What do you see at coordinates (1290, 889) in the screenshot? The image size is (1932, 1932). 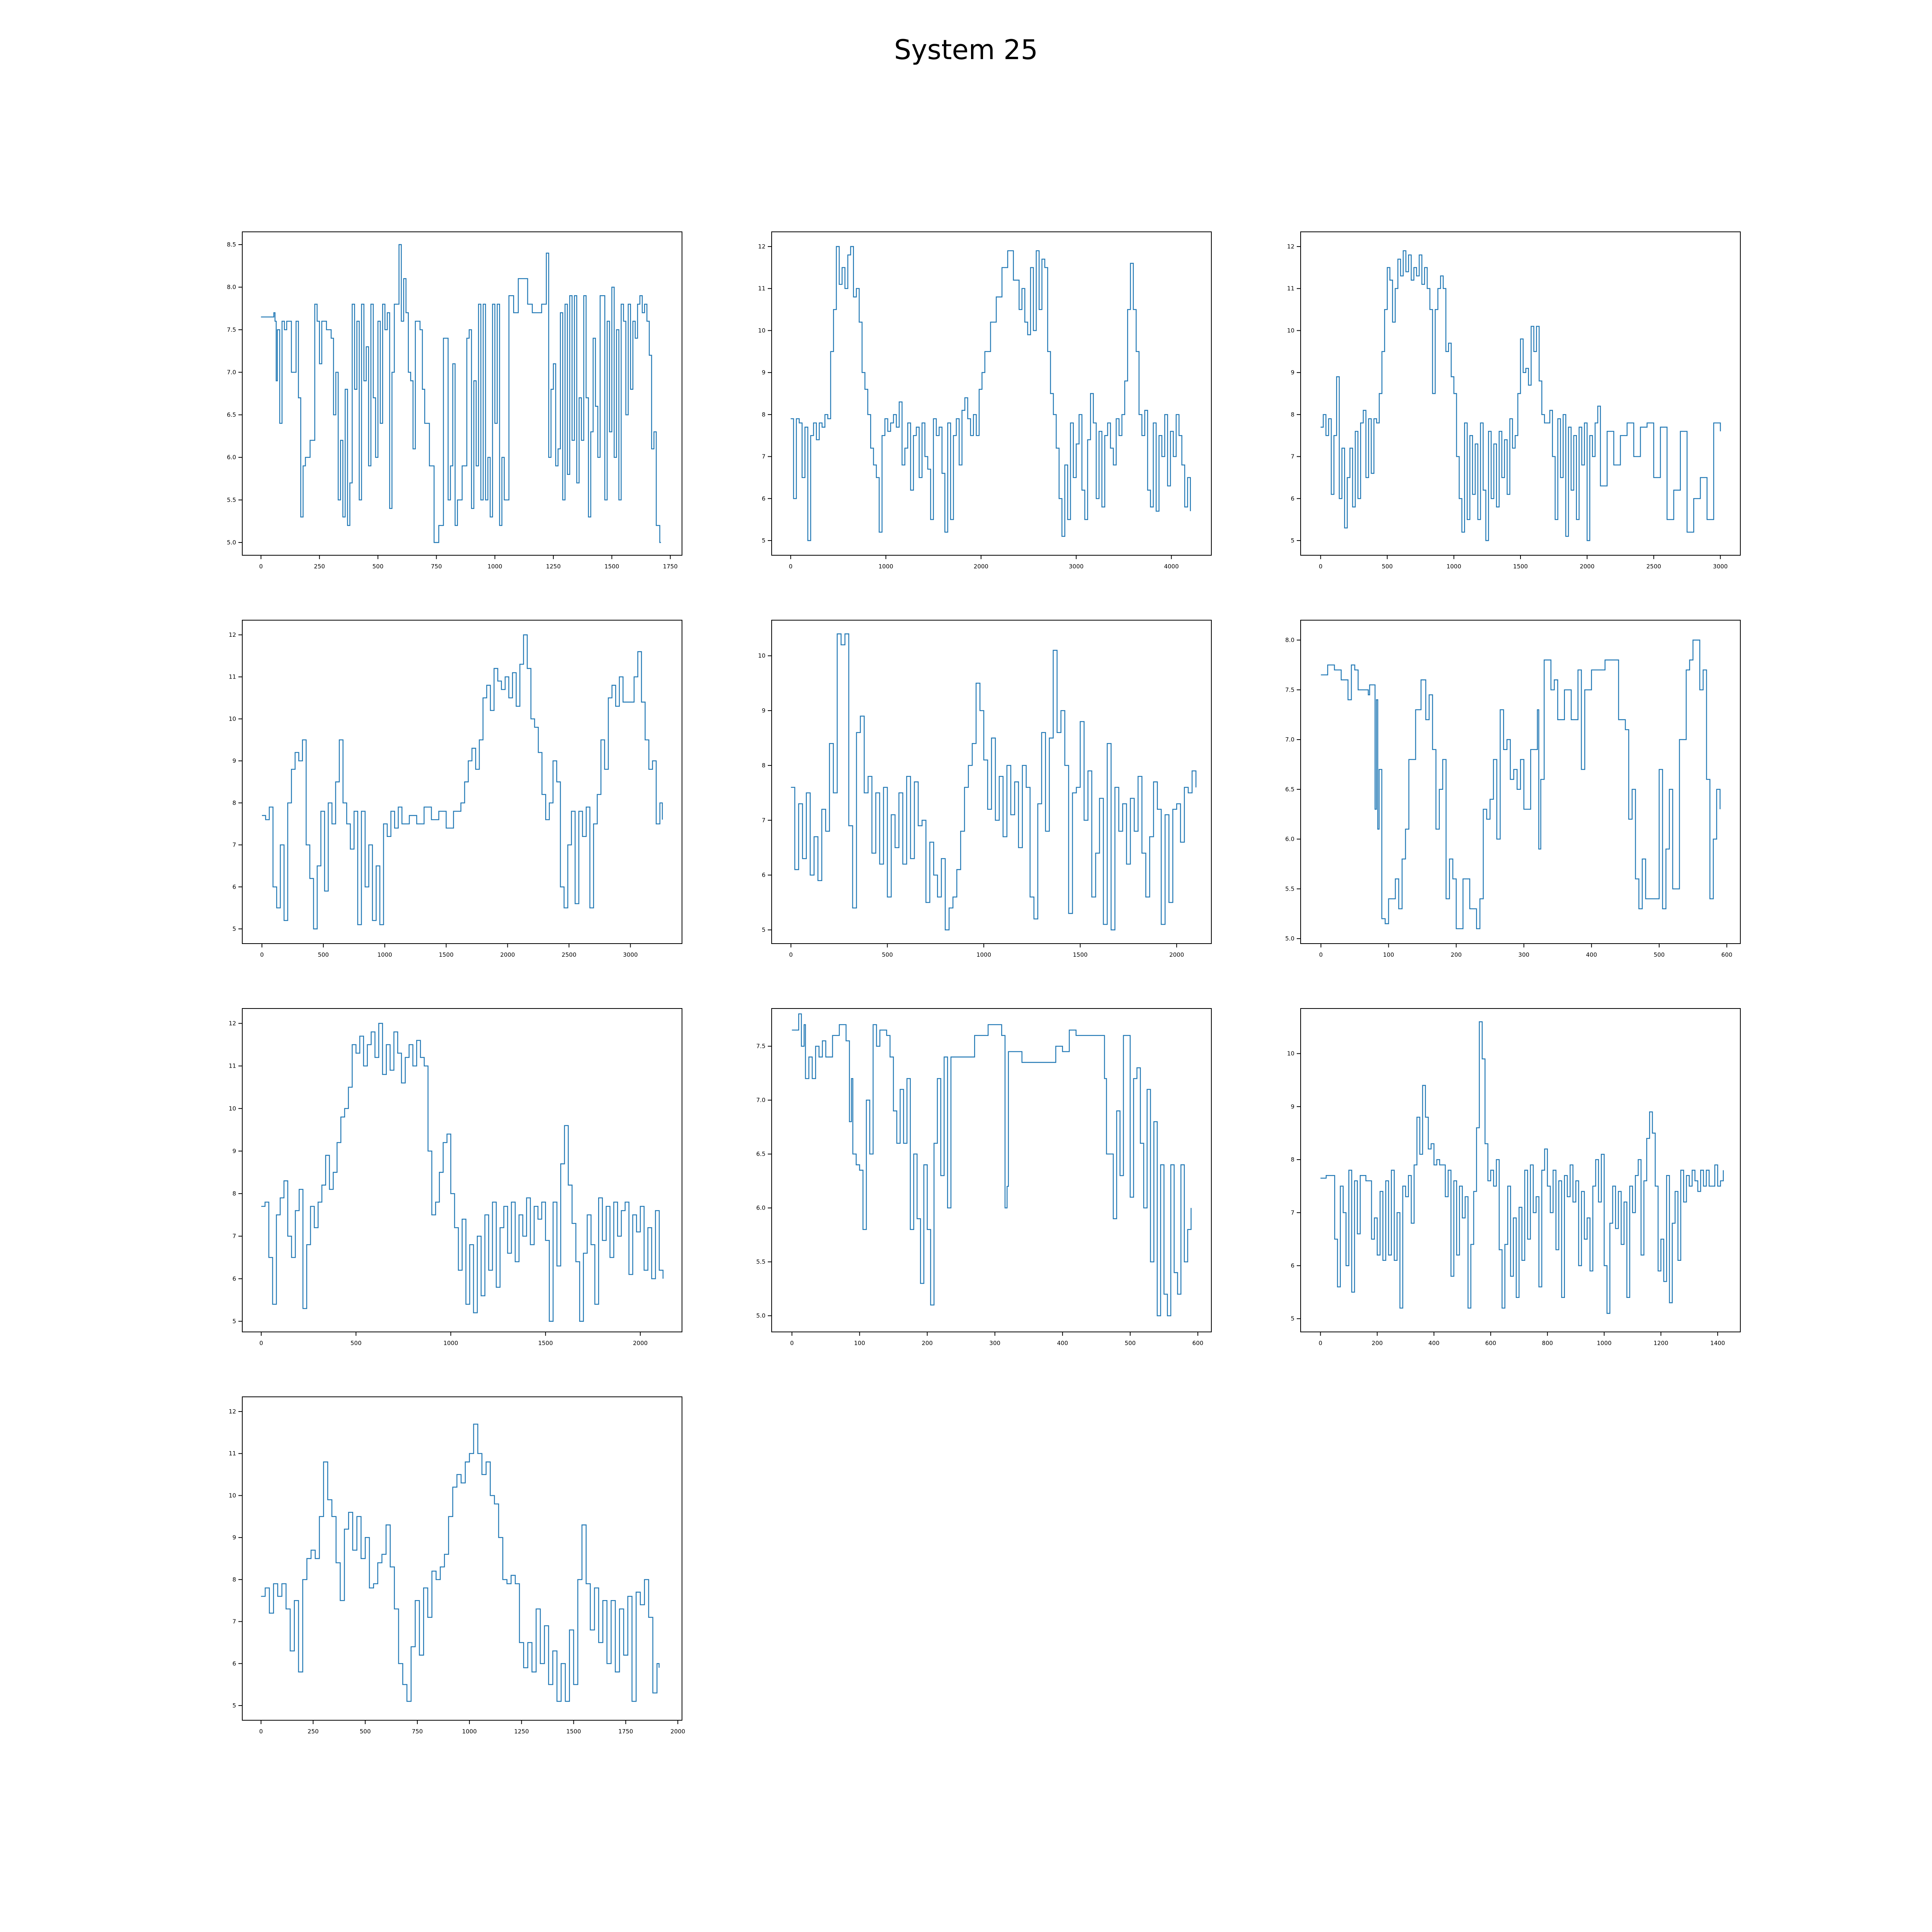 I see `y-tick-label: 5.5` at bounding box center [1290, 889].